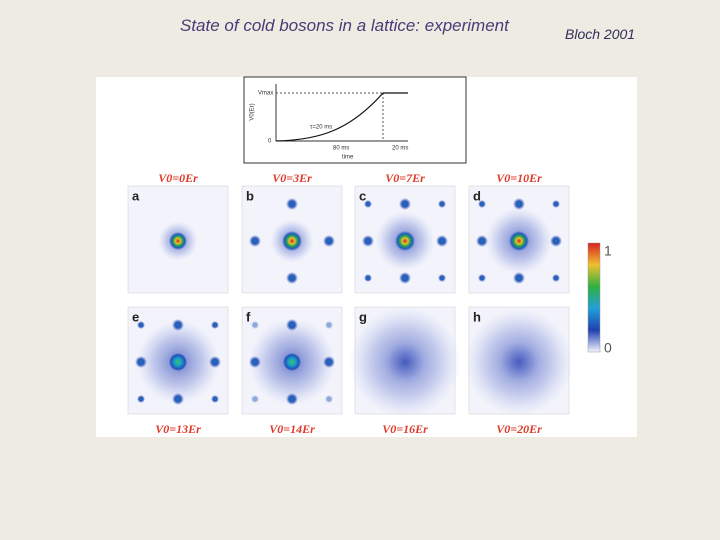 This screenshot has height=540, width=720. Describe the element at coordinates (341, 149) in the screenshot. I see `inset-x-label: 80 ms` at that location.